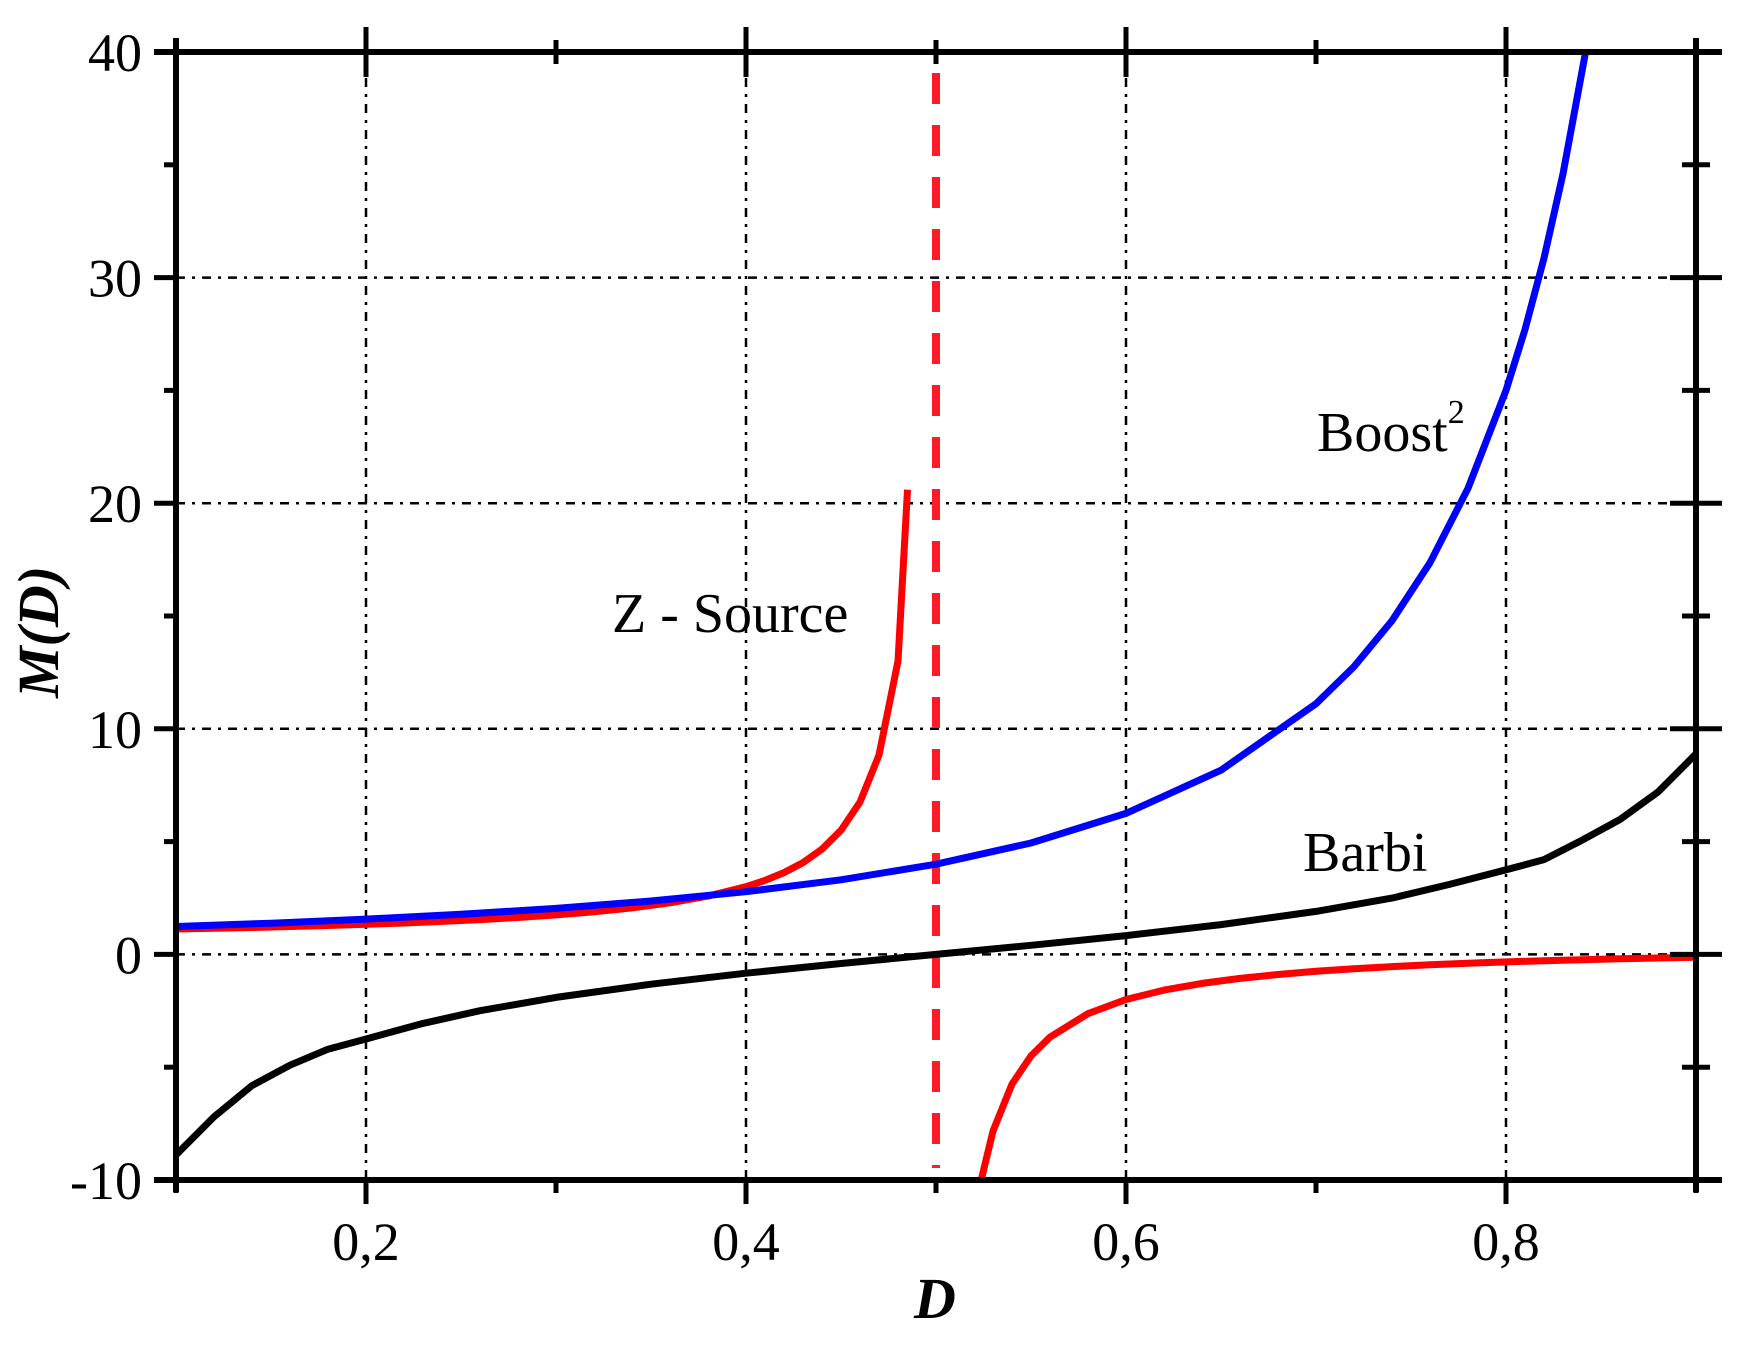  I want to click on x-tick-label: 0,2, so click(366, 1242).